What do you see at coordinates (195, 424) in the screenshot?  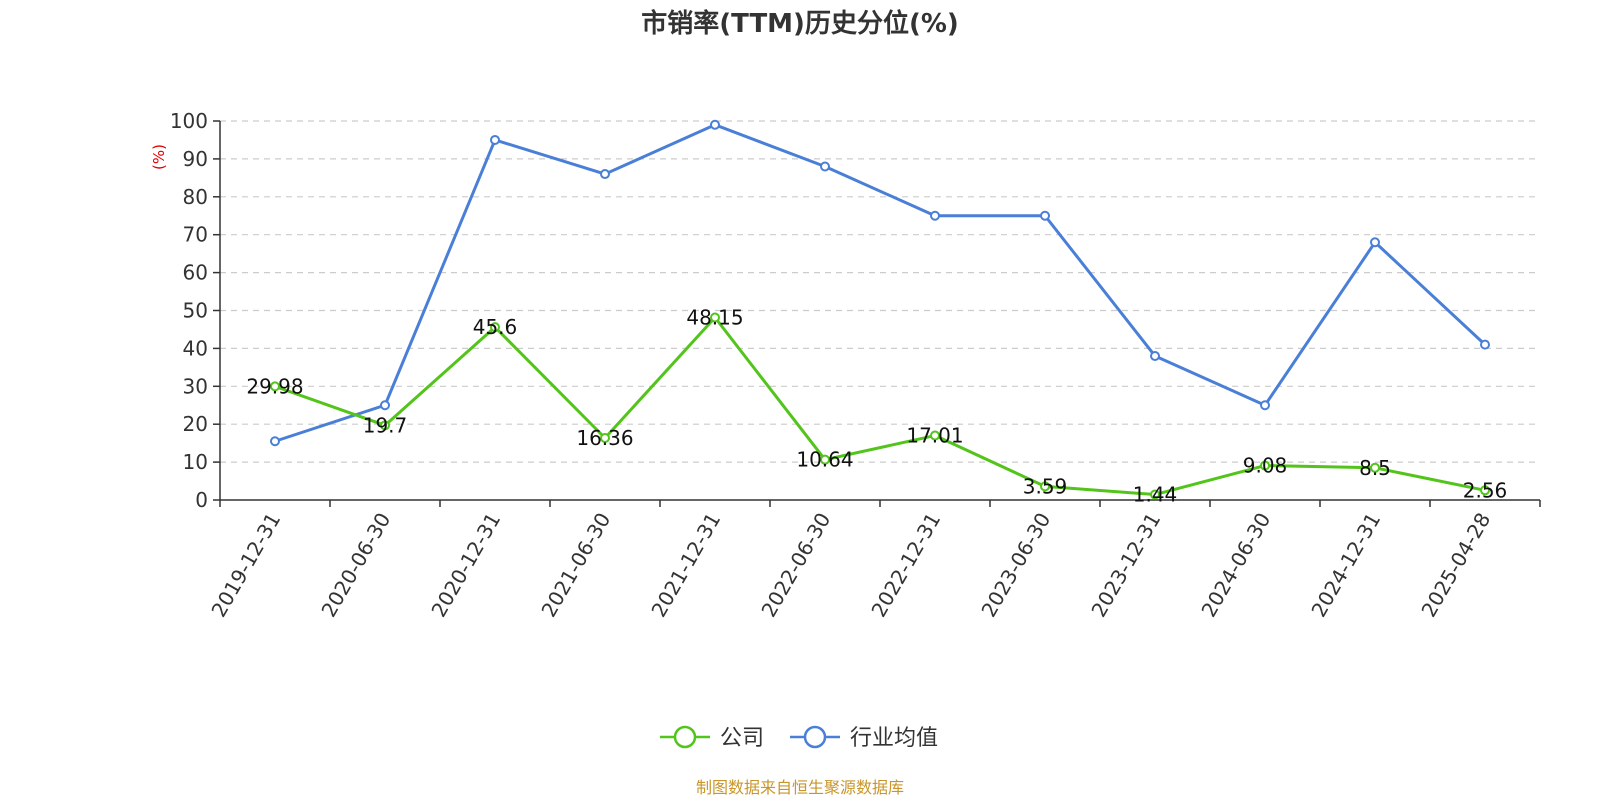 I see `y-tick-label: 20` at bounding box center [195, 424].